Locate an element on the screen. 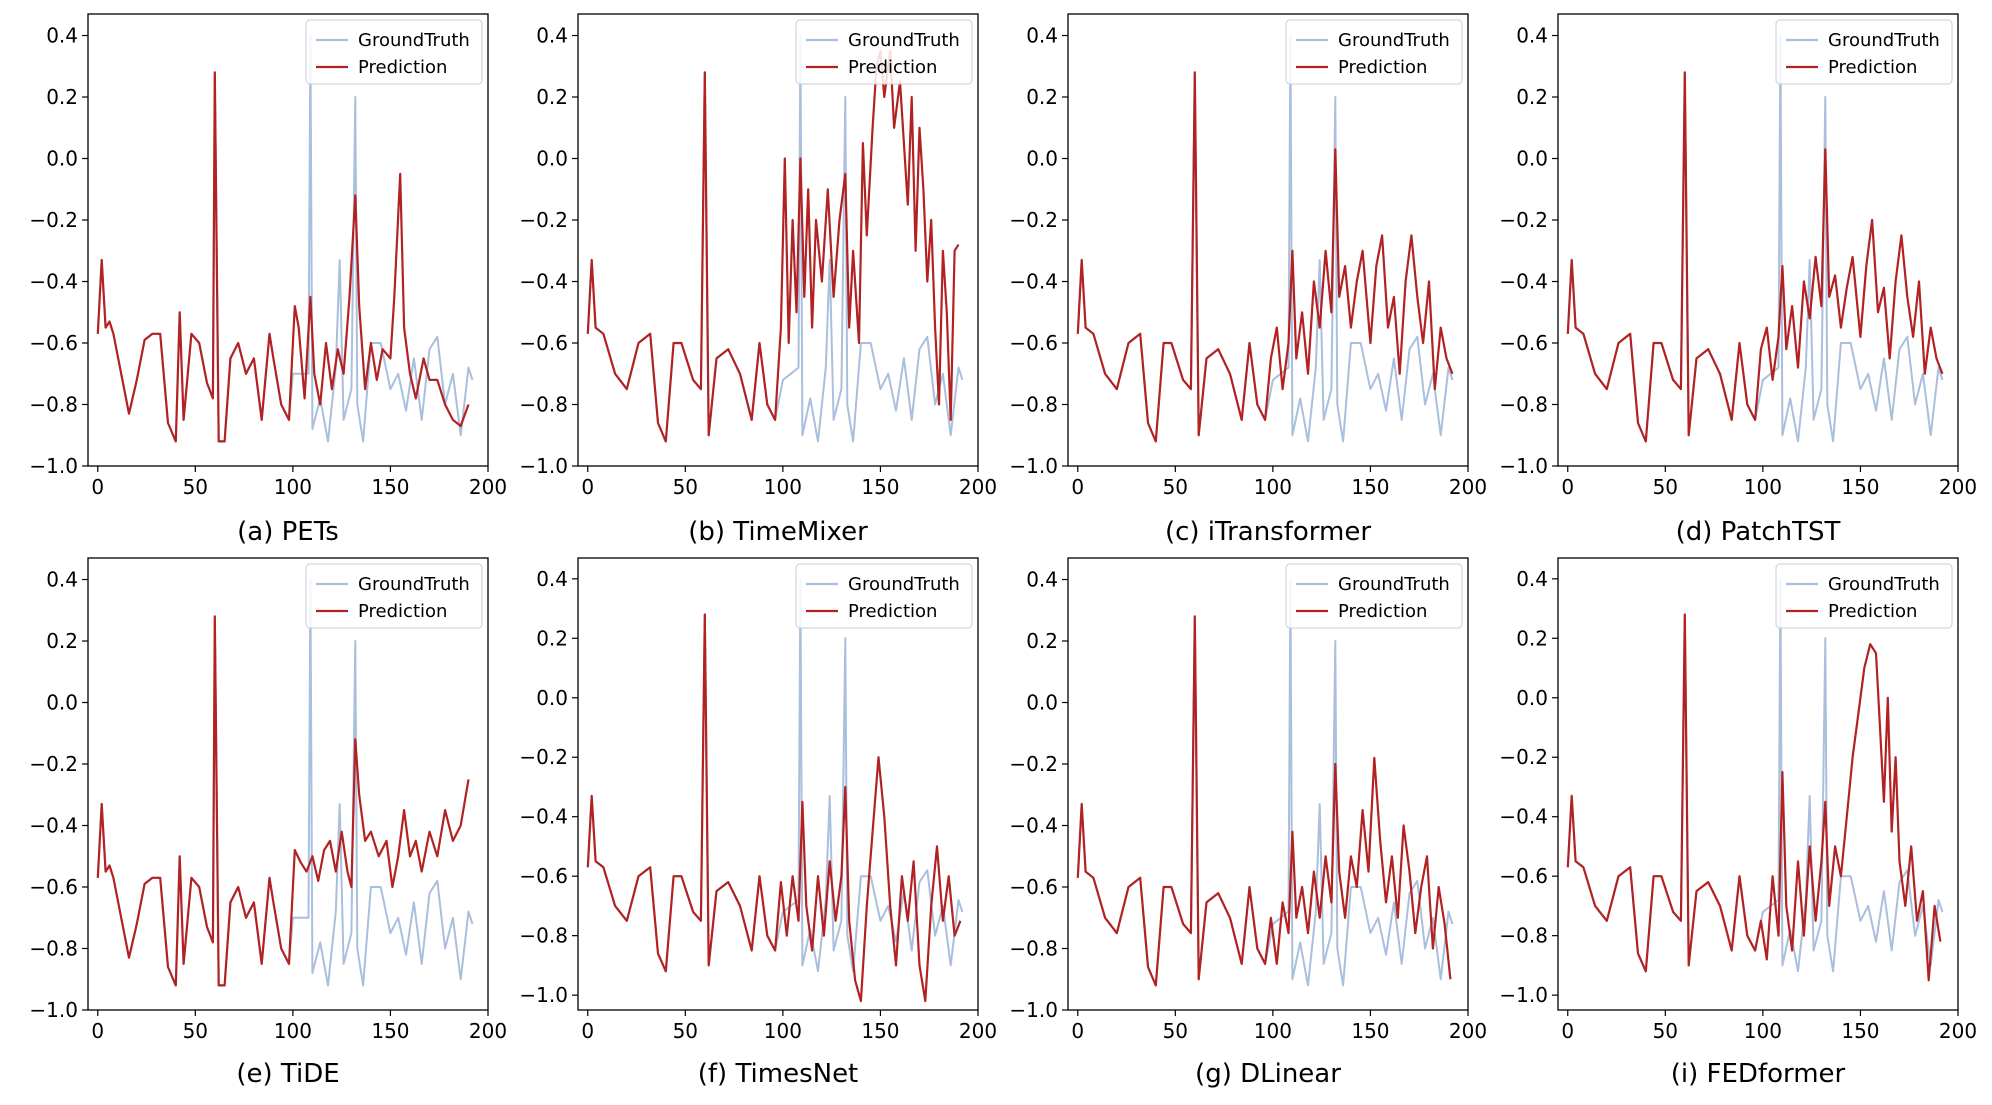 The height and width of the screenshot is (1105, 1992). subplot-caption: (g) DLinear is located at coordinates (1268, 1074).